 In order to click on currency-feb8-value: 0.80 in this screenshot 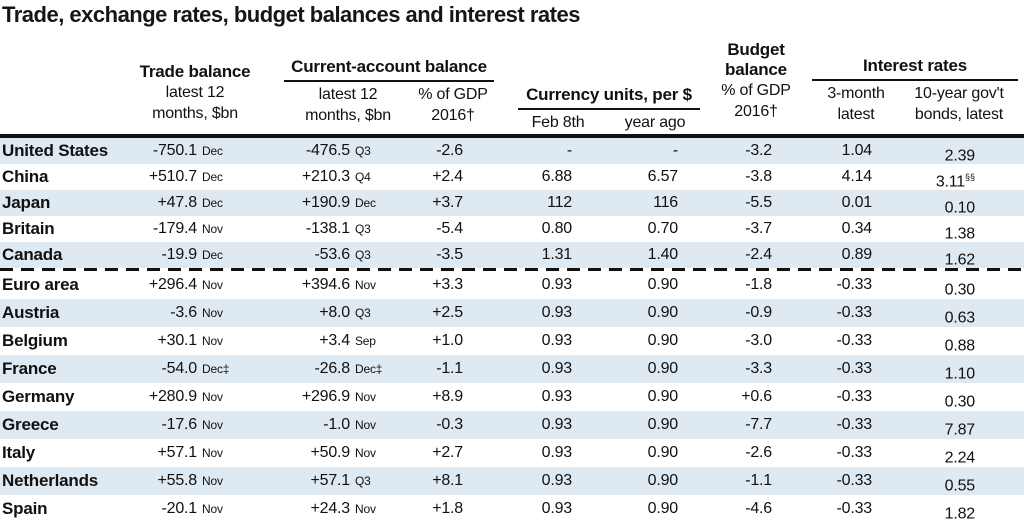, I will do `click(557, 228)`.